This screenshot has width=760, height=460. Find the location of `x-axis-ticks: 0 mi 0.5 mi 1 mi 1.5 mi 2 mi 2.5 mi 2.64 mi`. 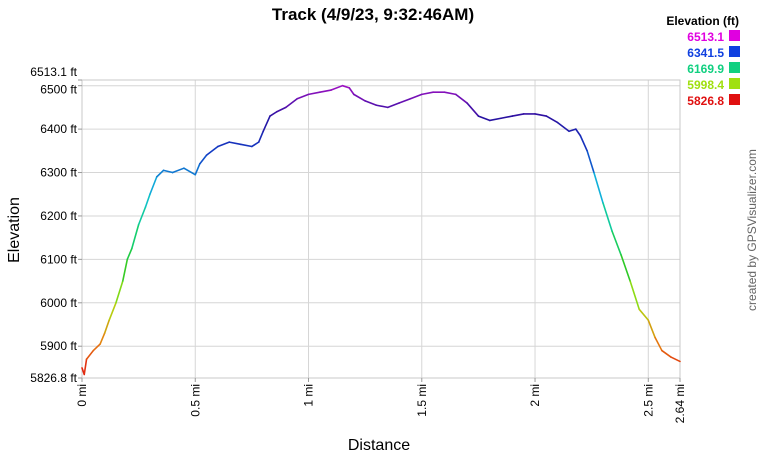

x-axis-ticks: 0 mi 0.5 mi 1 mi 1.5 mi 2 mi 2.5 mi 2.64 mi is located at coordinates (381, 400).